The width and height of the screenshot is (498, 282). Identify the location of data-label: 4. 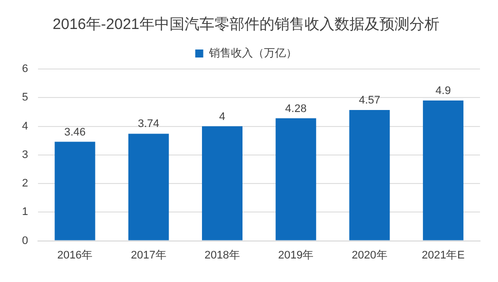
(222, 116).